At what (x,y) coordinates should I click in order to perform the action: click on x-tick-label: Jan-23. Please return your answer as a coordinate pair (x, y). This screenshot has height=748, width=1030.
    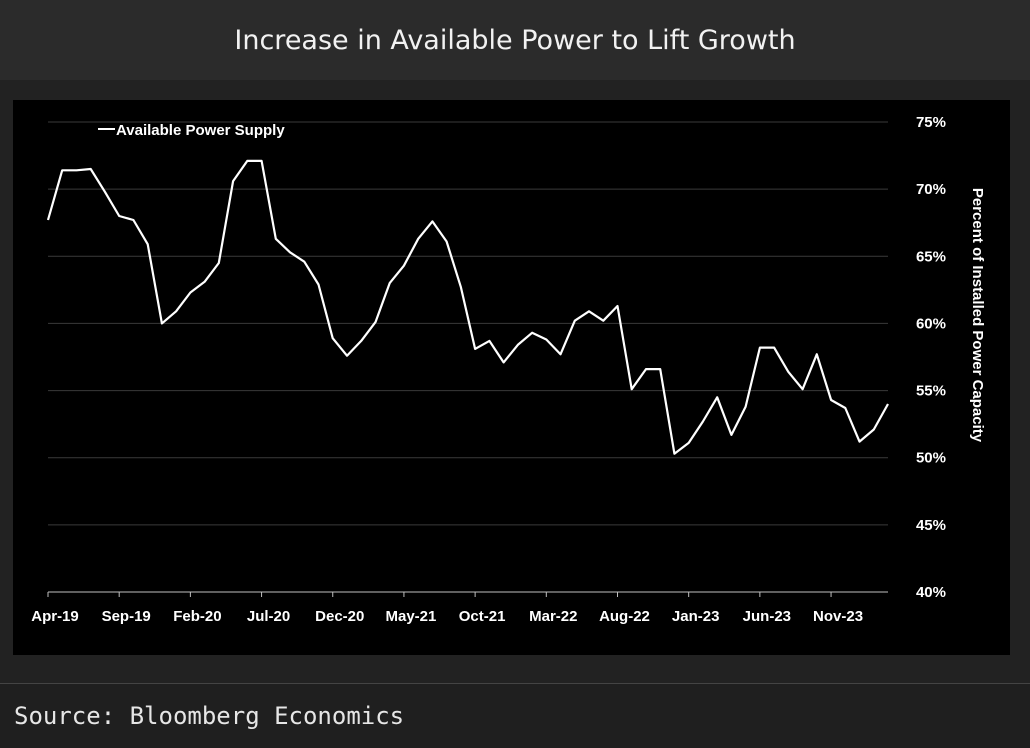
    Looking at the image, I should click on (696, 616).